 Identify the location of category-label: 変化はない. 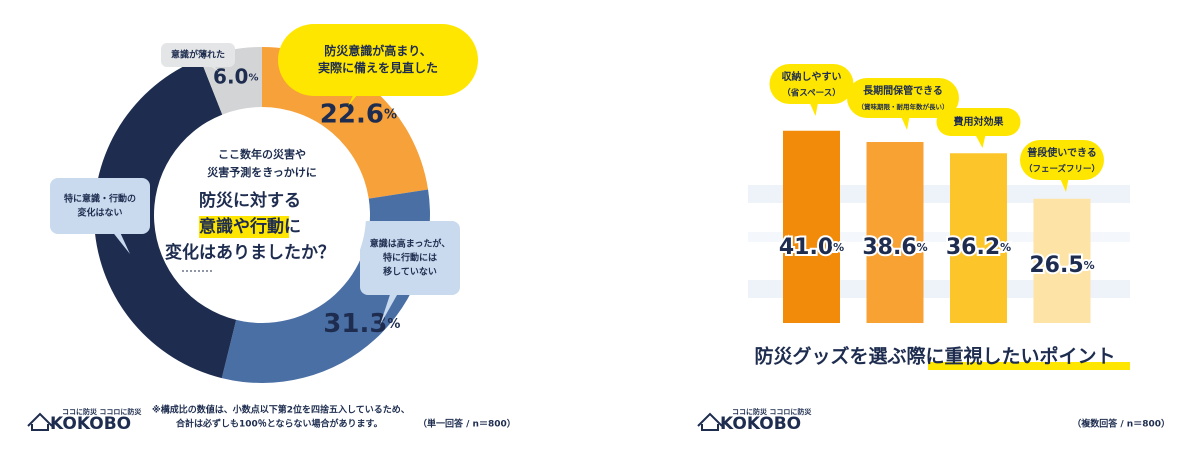
(99, 213).